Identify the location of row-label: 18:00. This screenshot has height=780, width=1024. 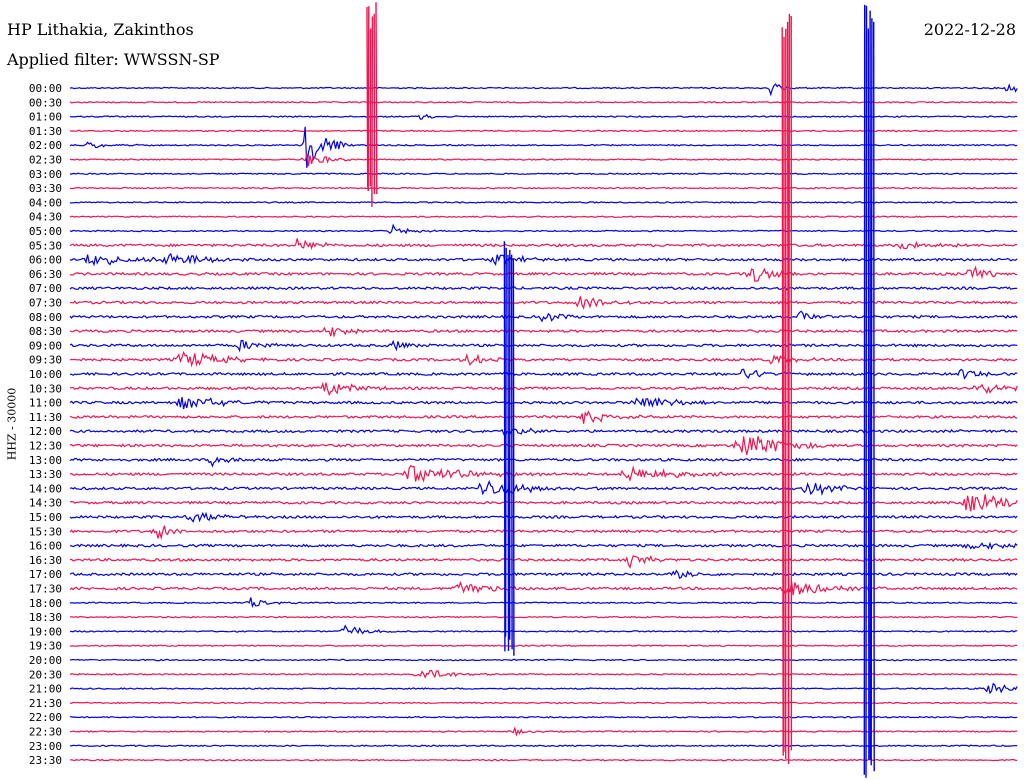
(45, 603).